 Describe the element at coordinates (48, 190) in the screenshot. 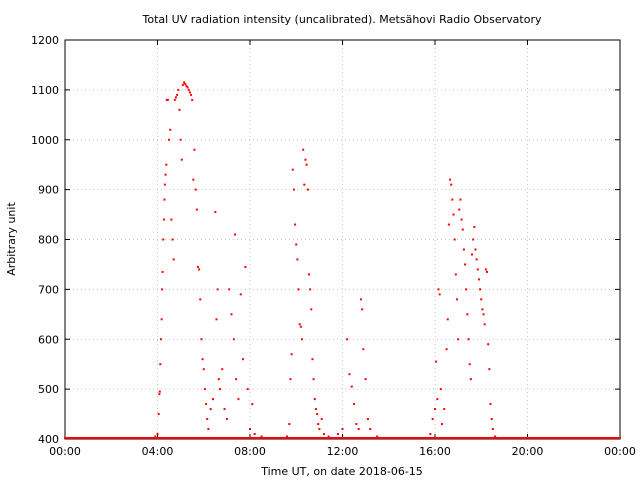

I see `y-tick-label: 900` at that location.